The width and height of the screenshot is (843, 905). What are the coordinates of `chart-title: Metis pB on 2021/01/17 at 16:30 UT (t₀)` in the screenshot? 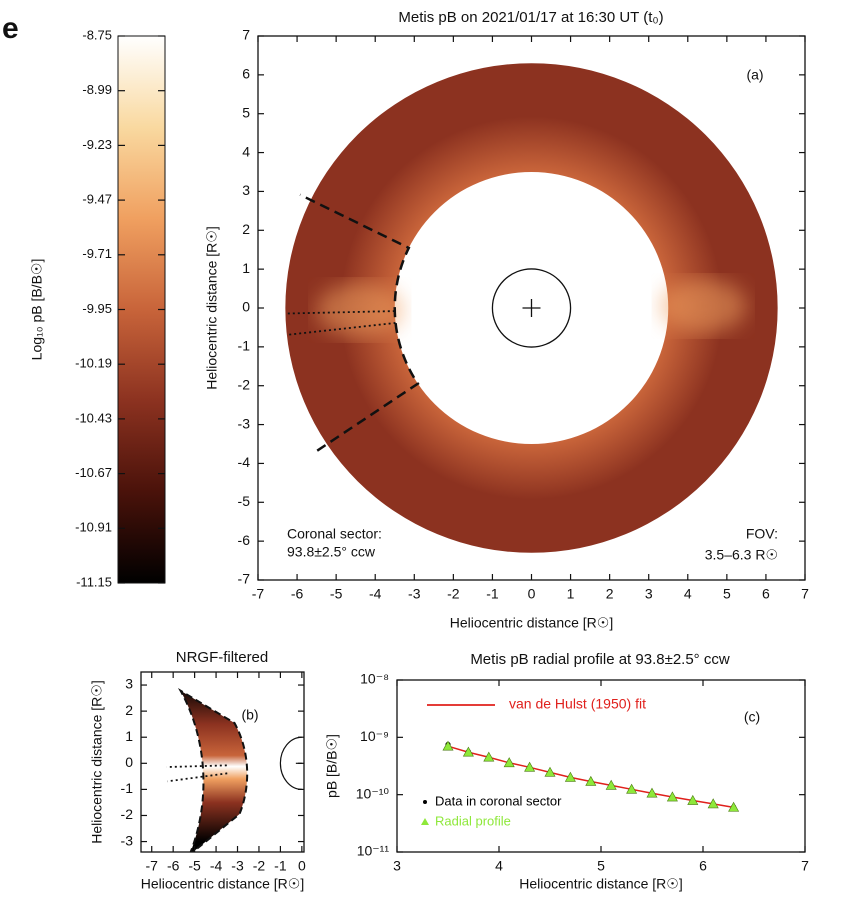 It's located at (530, 17).